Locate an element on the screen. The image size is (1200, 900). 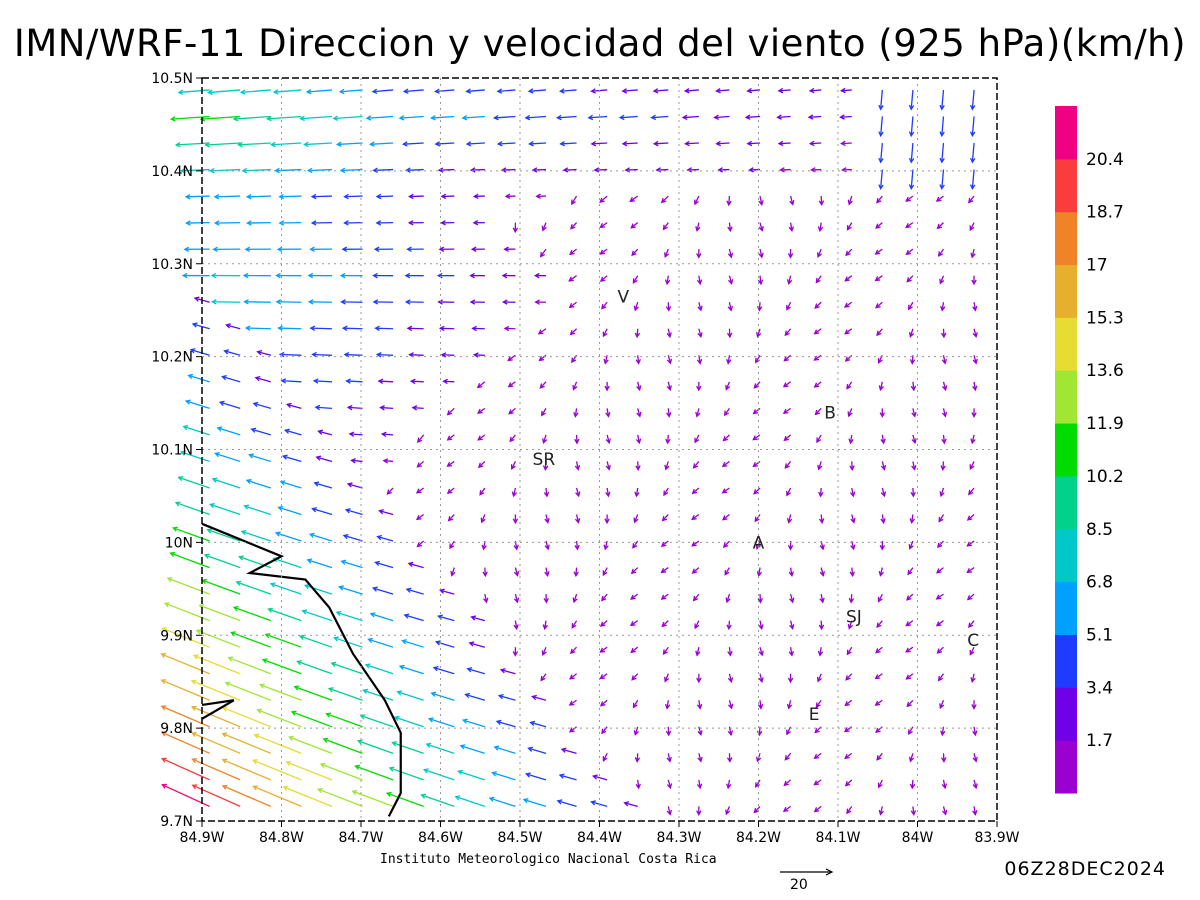
coastline-path is located at coordinates (218, 709).